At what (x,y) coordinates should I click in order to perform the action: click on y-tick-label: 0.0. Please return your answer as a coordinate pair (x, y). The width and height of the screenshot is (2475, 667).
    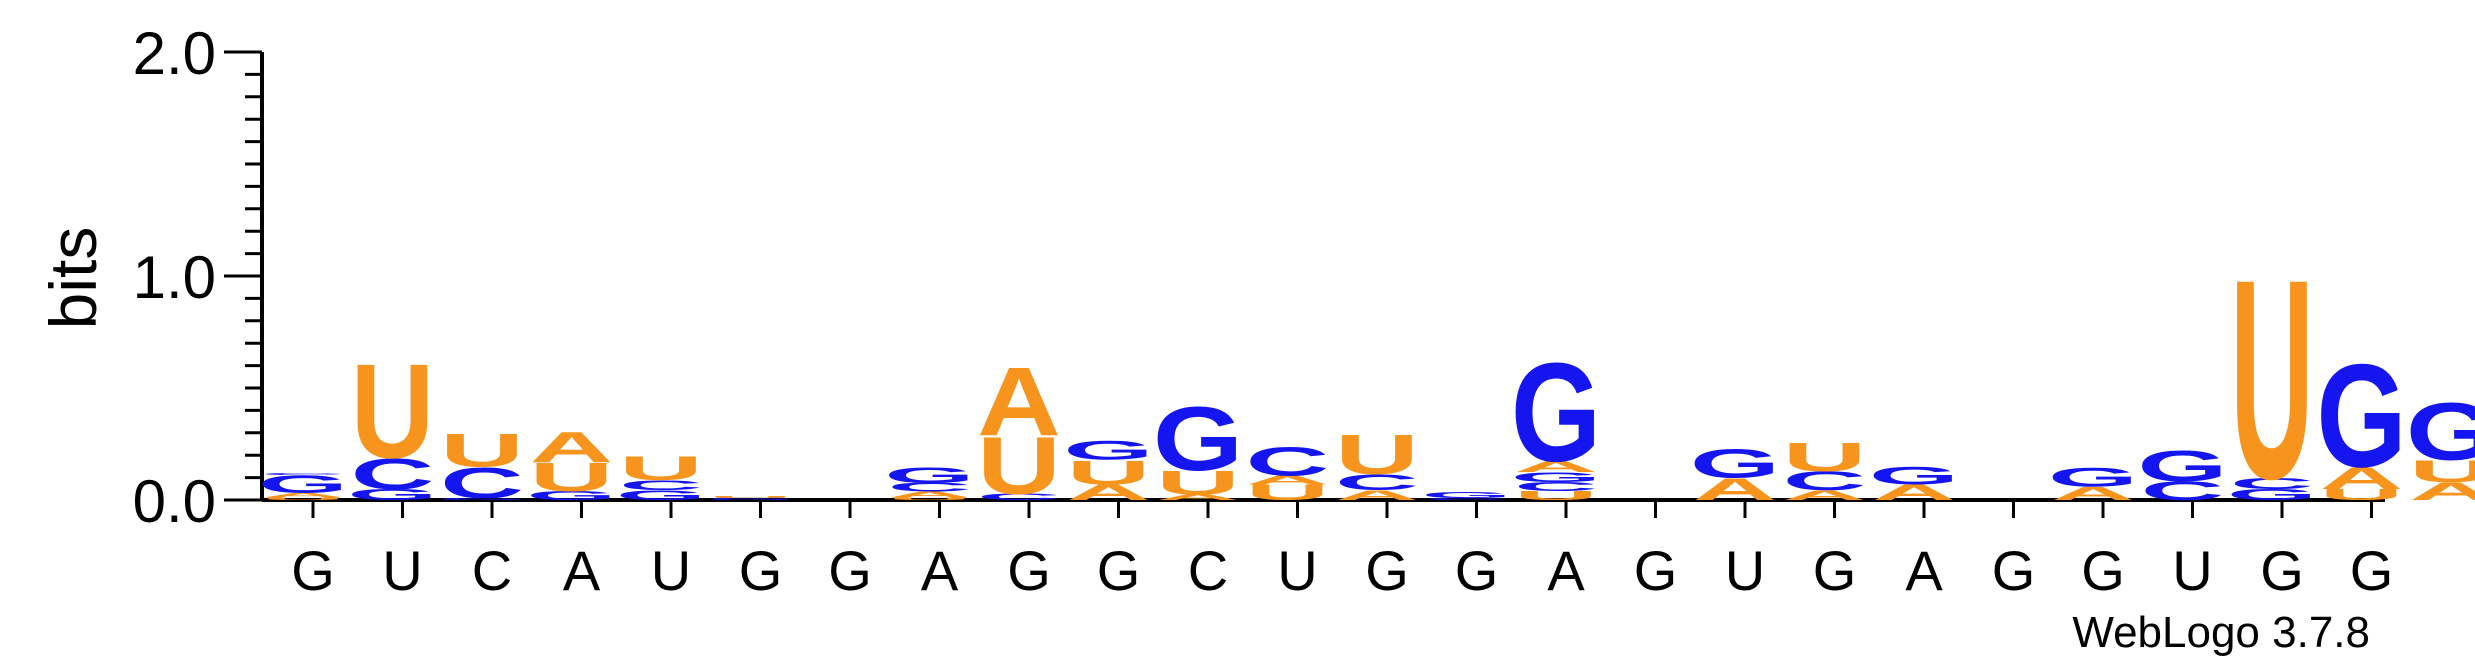
    Looking at the image, I should click on (174, 501).